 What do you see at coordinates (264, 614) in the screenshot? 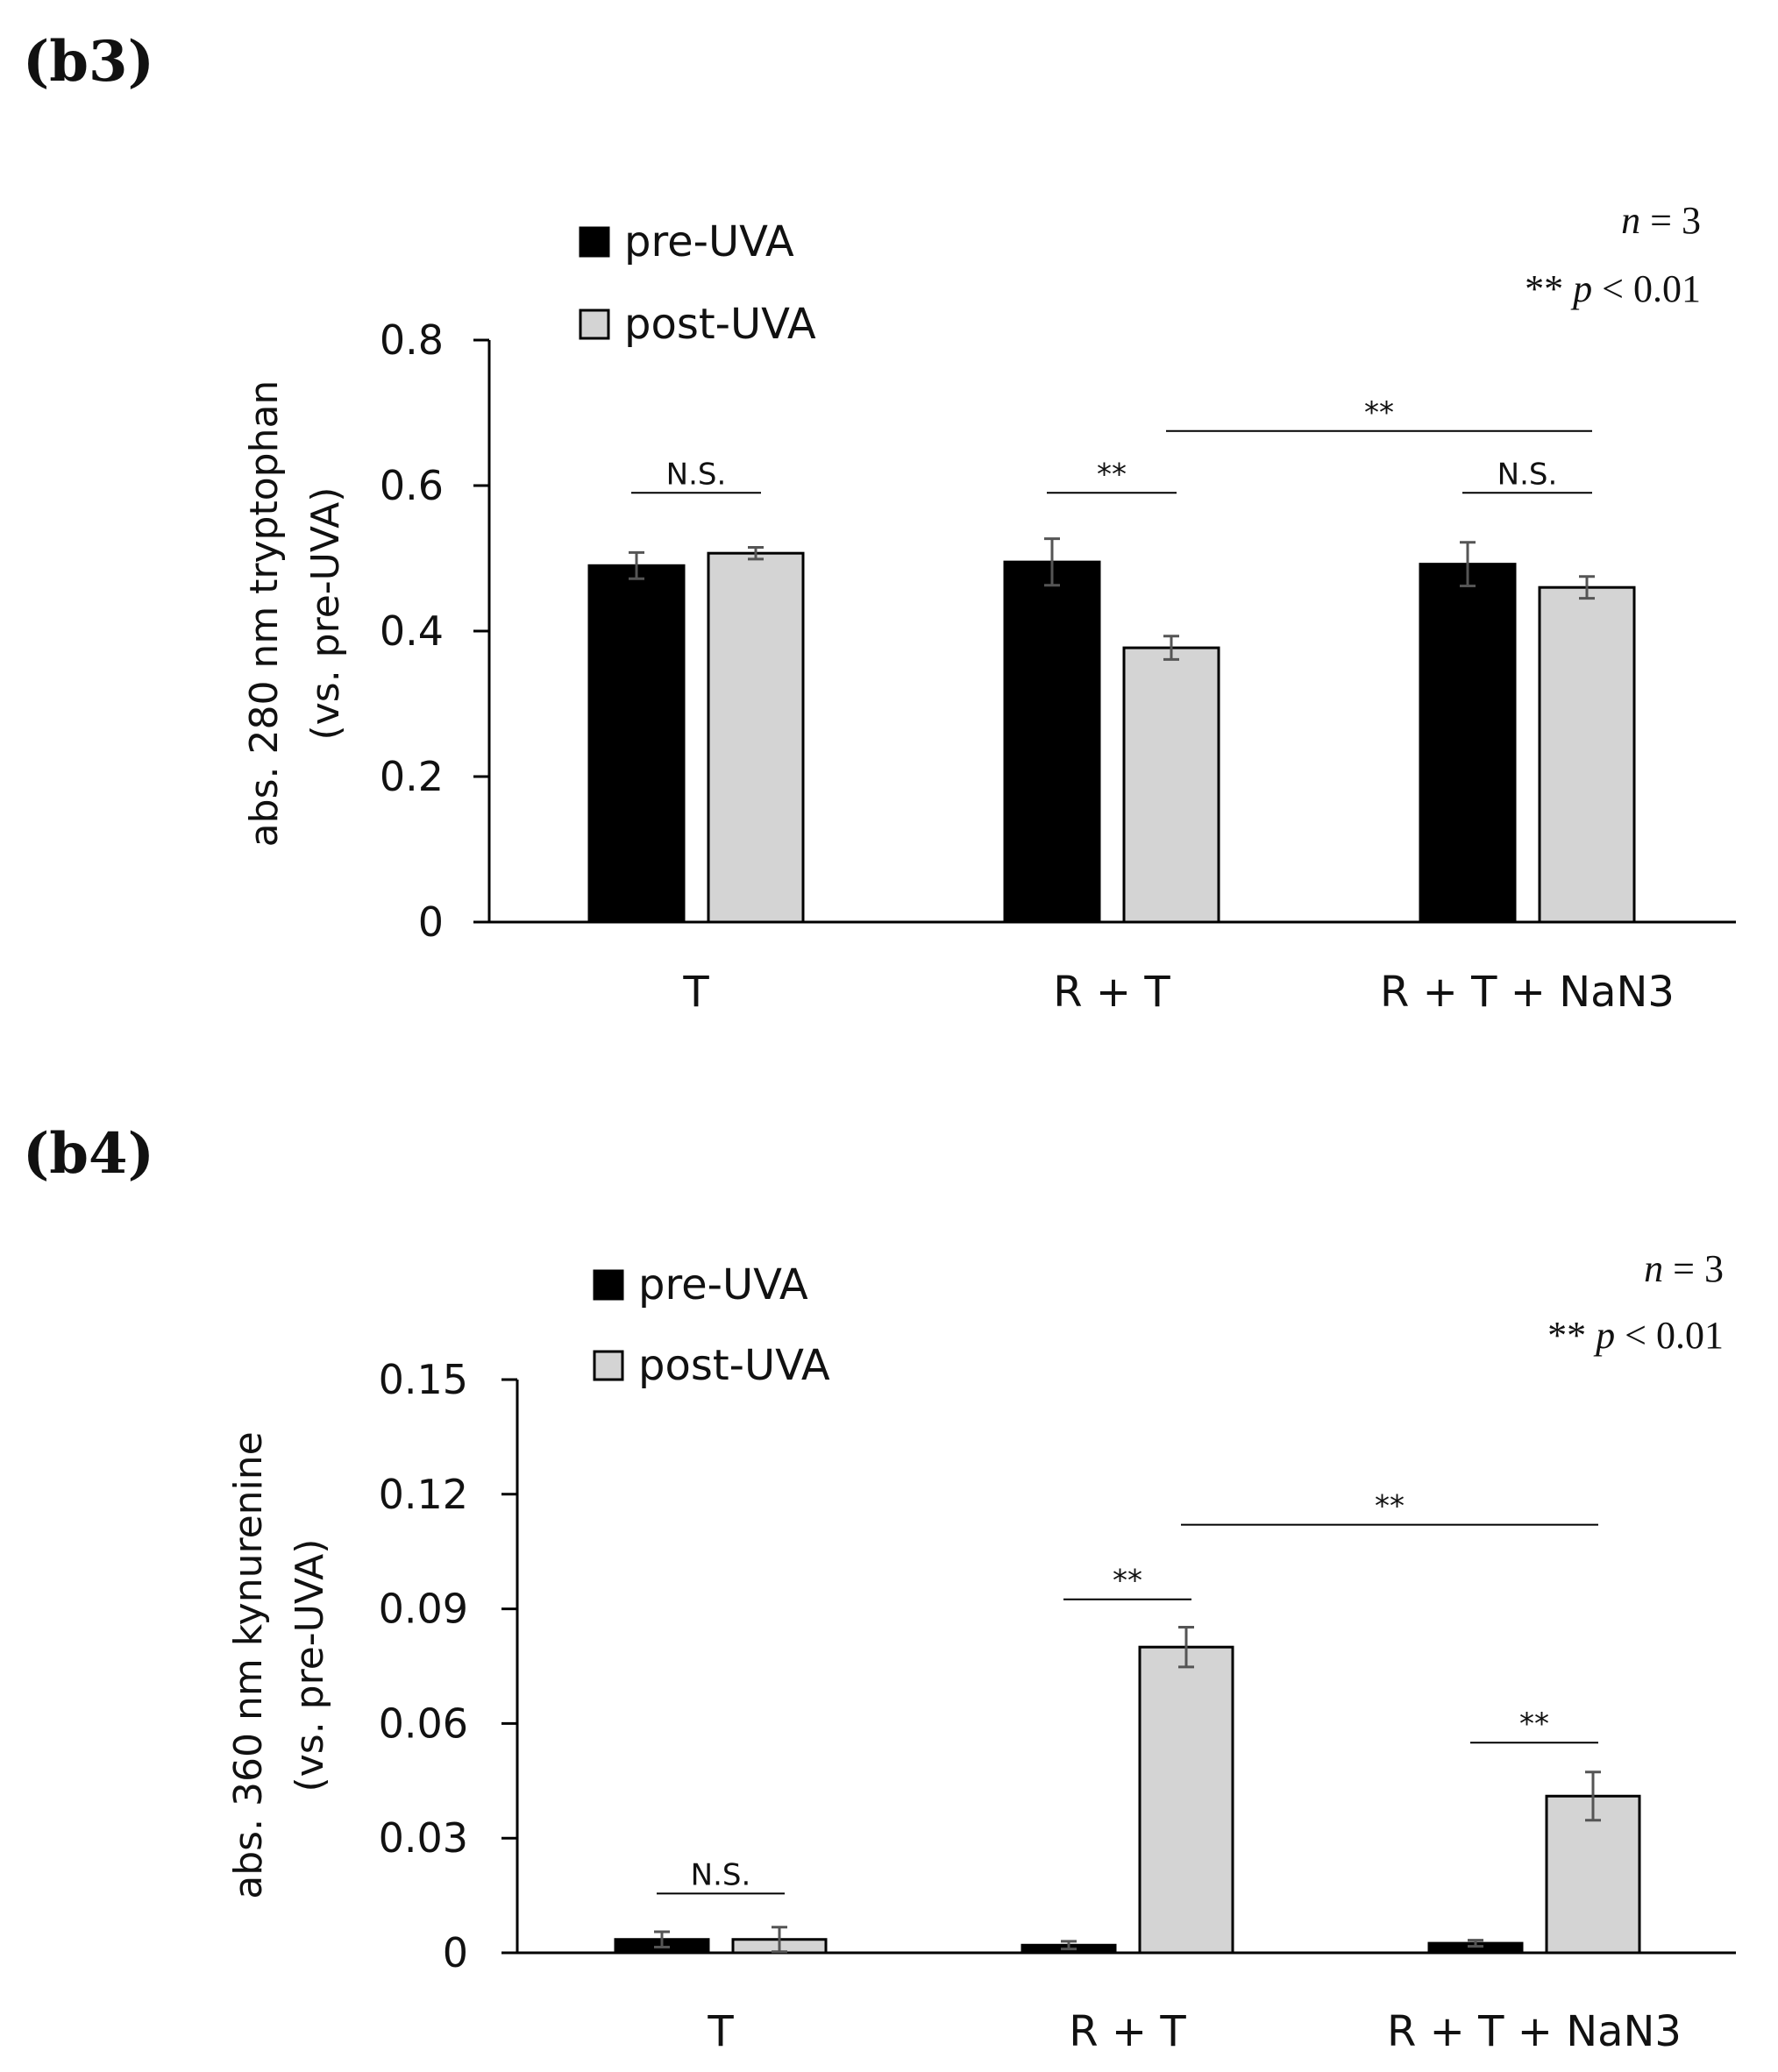
I see `y-axis-label-line1: abs. 280 nm tryptophan` at bounding box center [264, 614].